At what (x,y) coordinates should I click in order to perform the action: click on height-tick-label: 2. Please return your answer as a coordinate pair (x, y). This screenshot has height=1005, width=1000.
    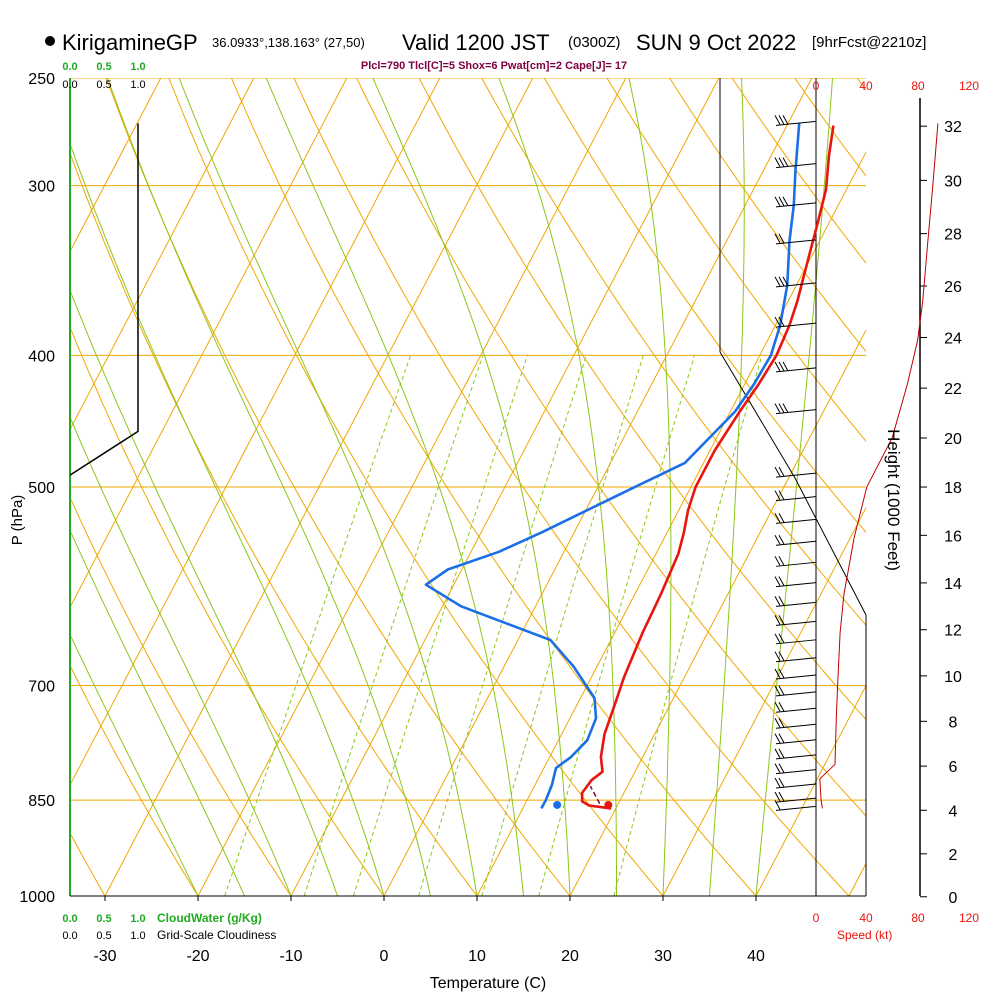
    Looking at the image, I should click on (953, 855).